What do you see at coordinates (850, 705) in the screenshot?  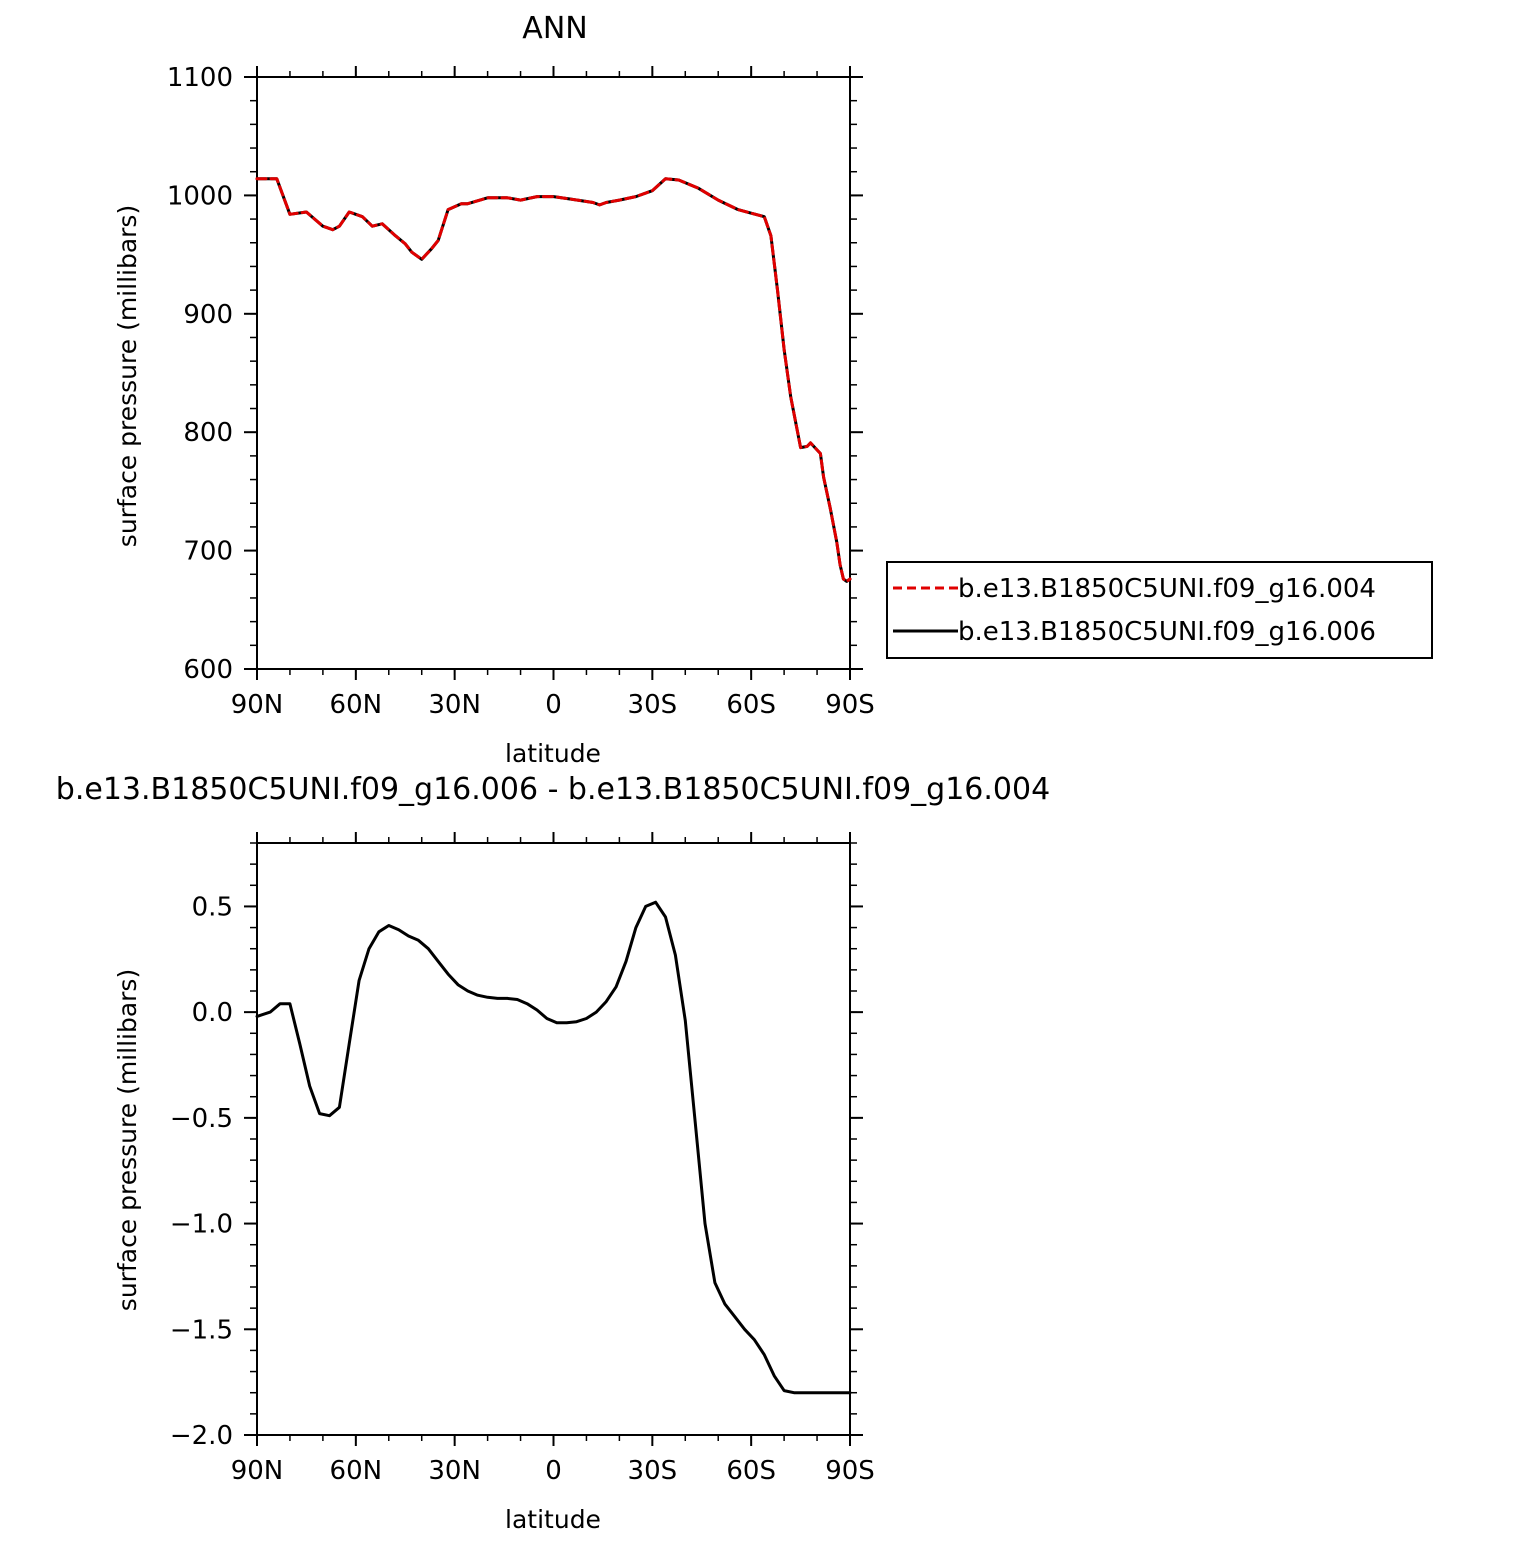 I see `chart-1-x-tick-label: 90S` at bounding box center [850, 705].